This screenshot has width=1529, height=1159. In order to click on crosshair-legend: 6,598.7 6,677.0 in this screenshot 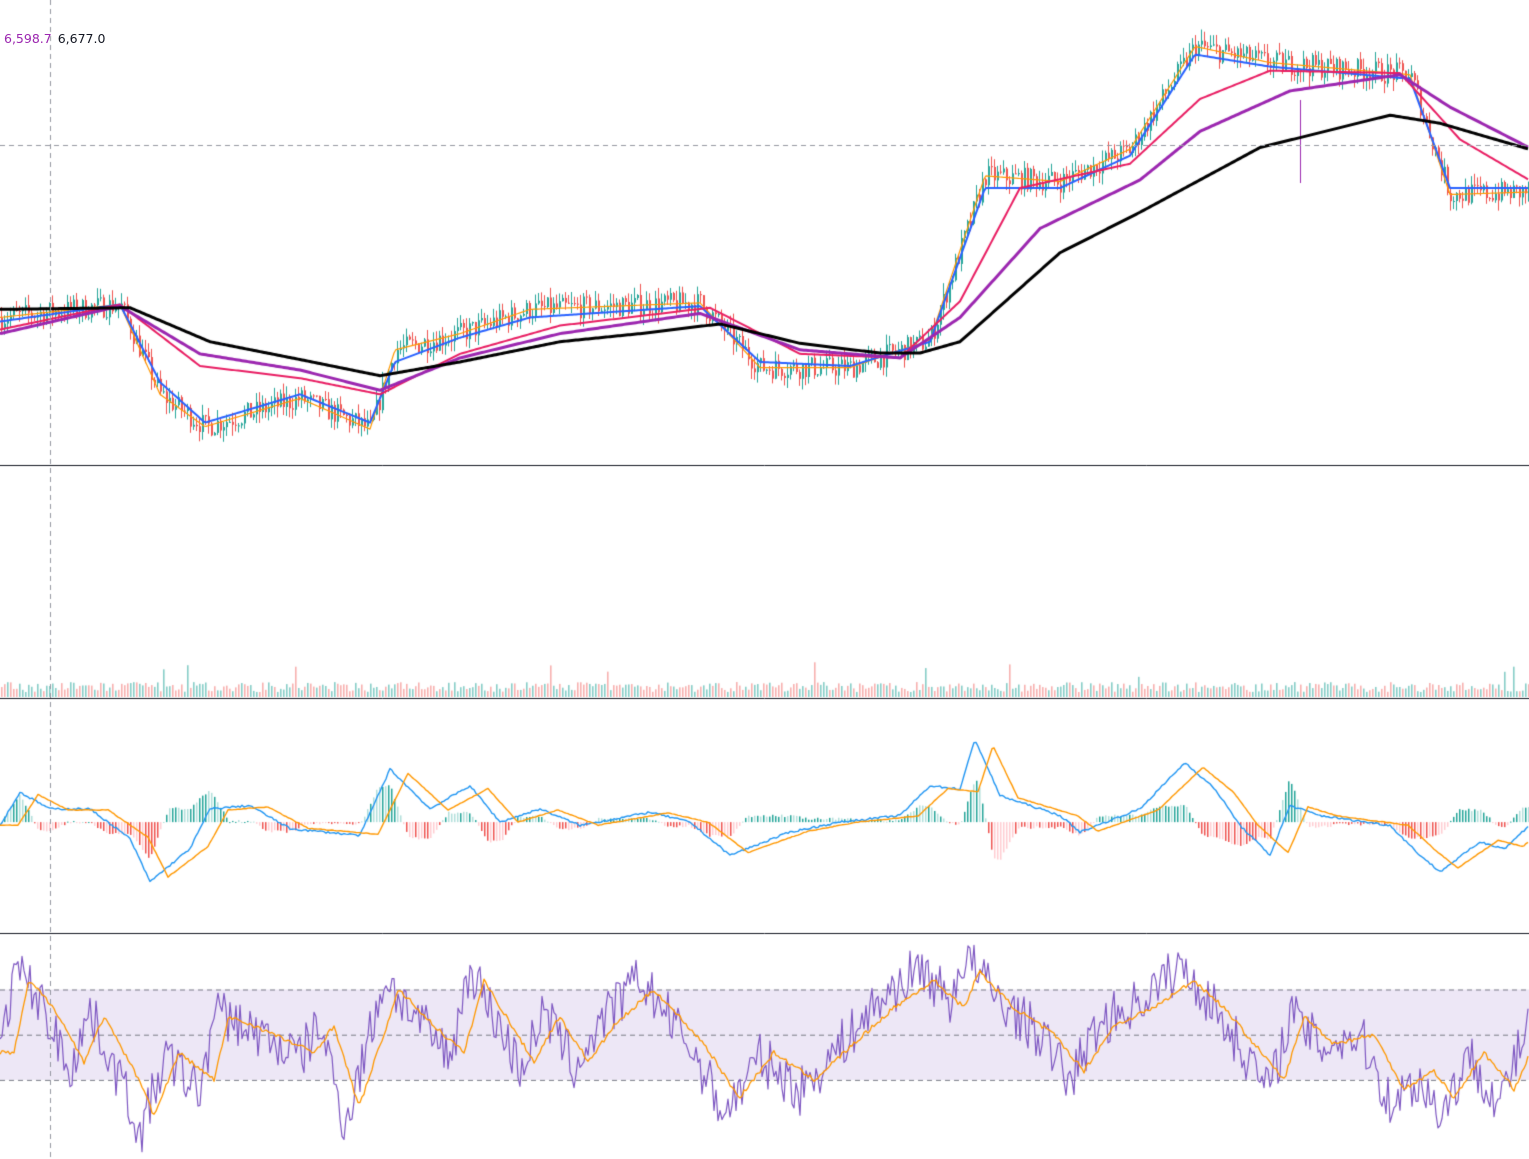, I will do `click(57, 38)`.